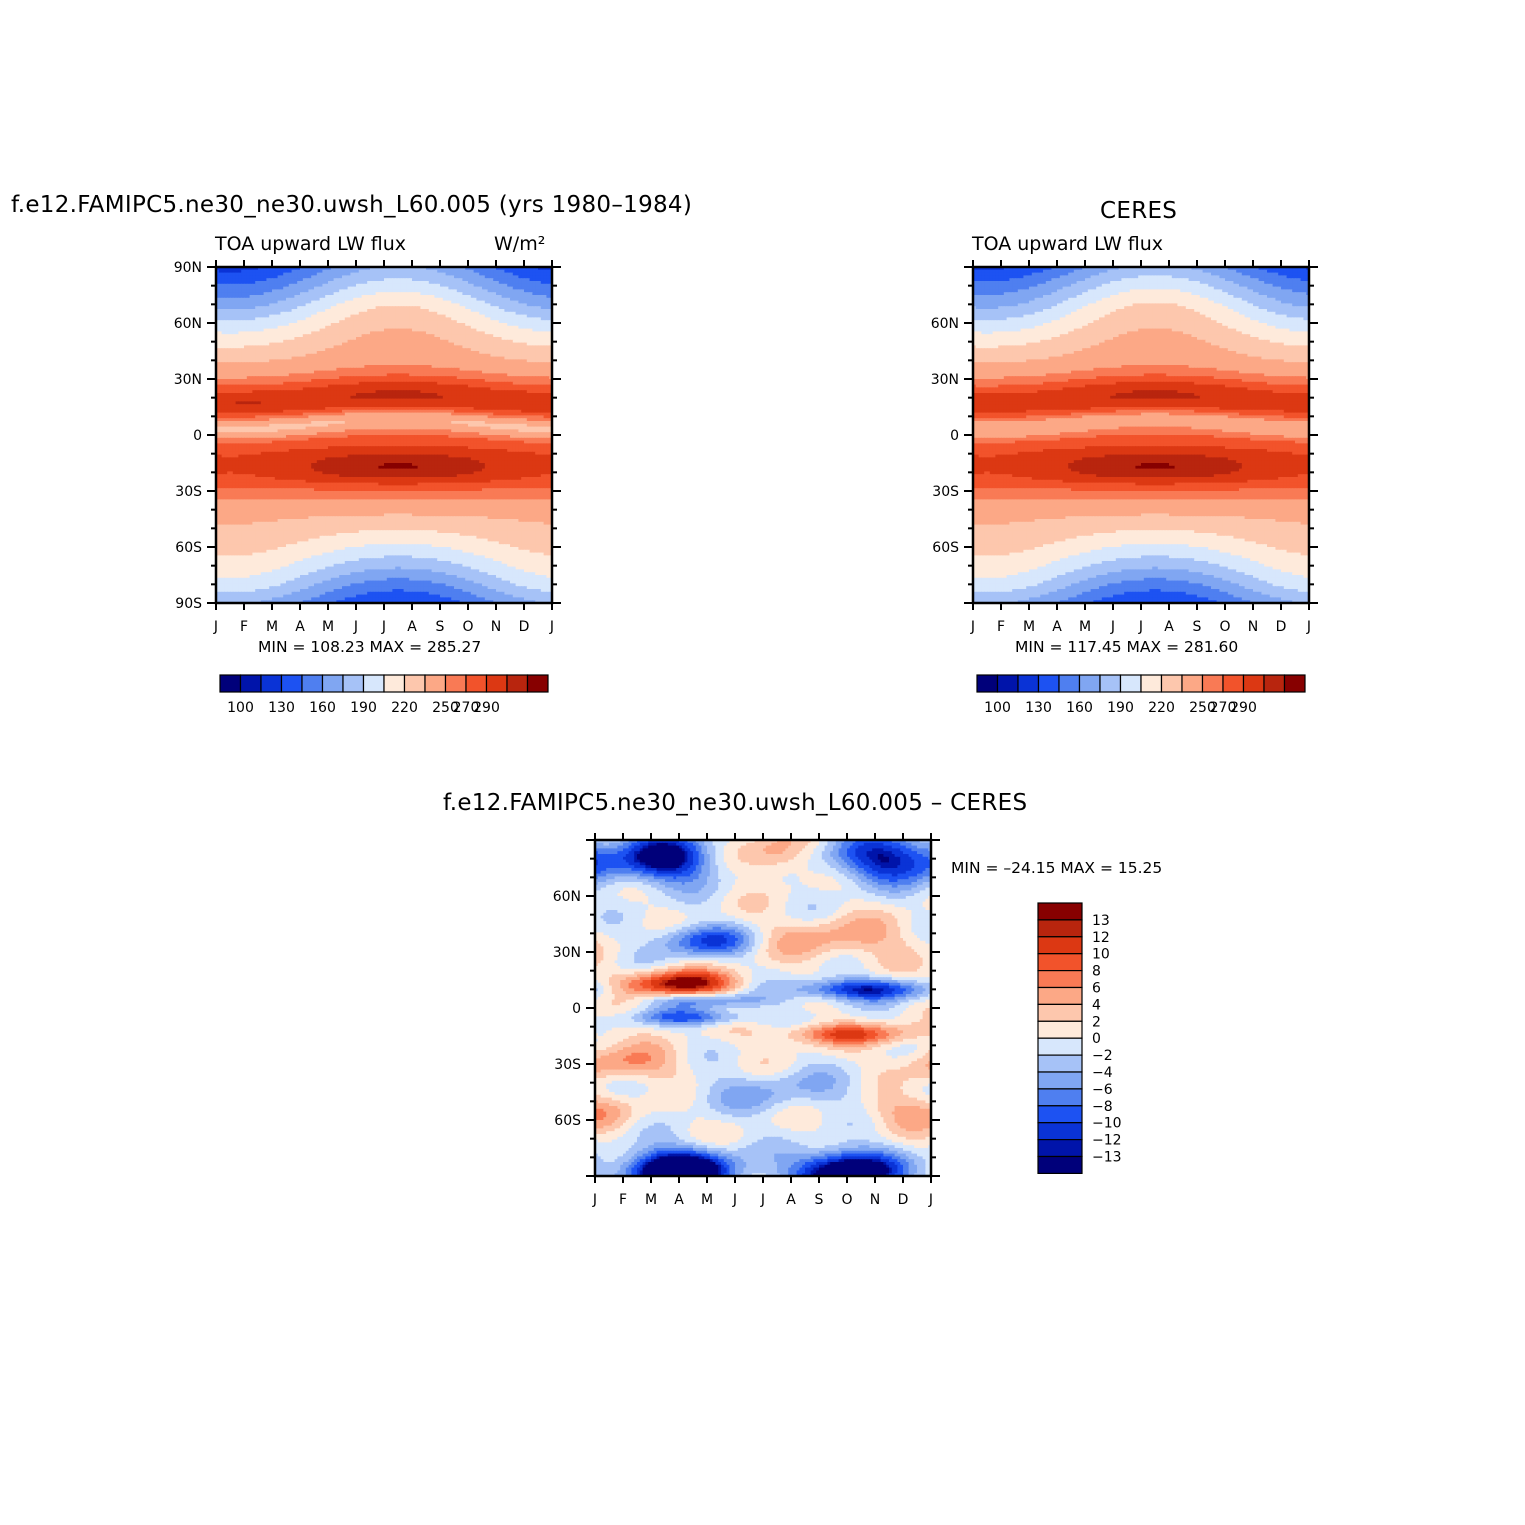 The image size is (1525, 1525). Describe the element at coordinates (1067, 244) in the screenshot. I see `obs-variable-label: TOA upward LW flux` at that location.